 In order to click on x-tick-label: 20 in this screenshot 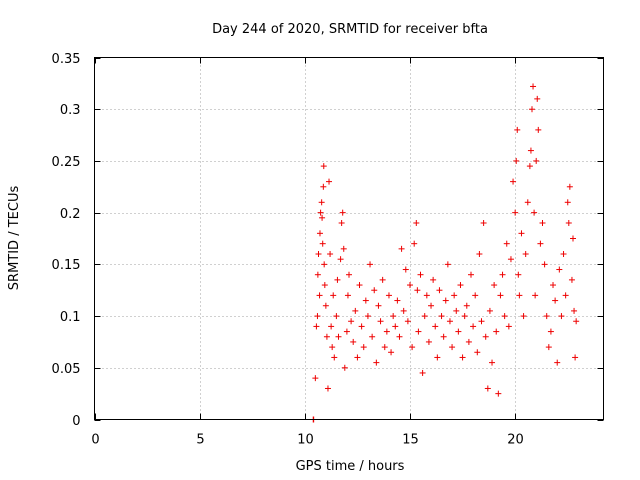, I will do `click(515, 440)`.